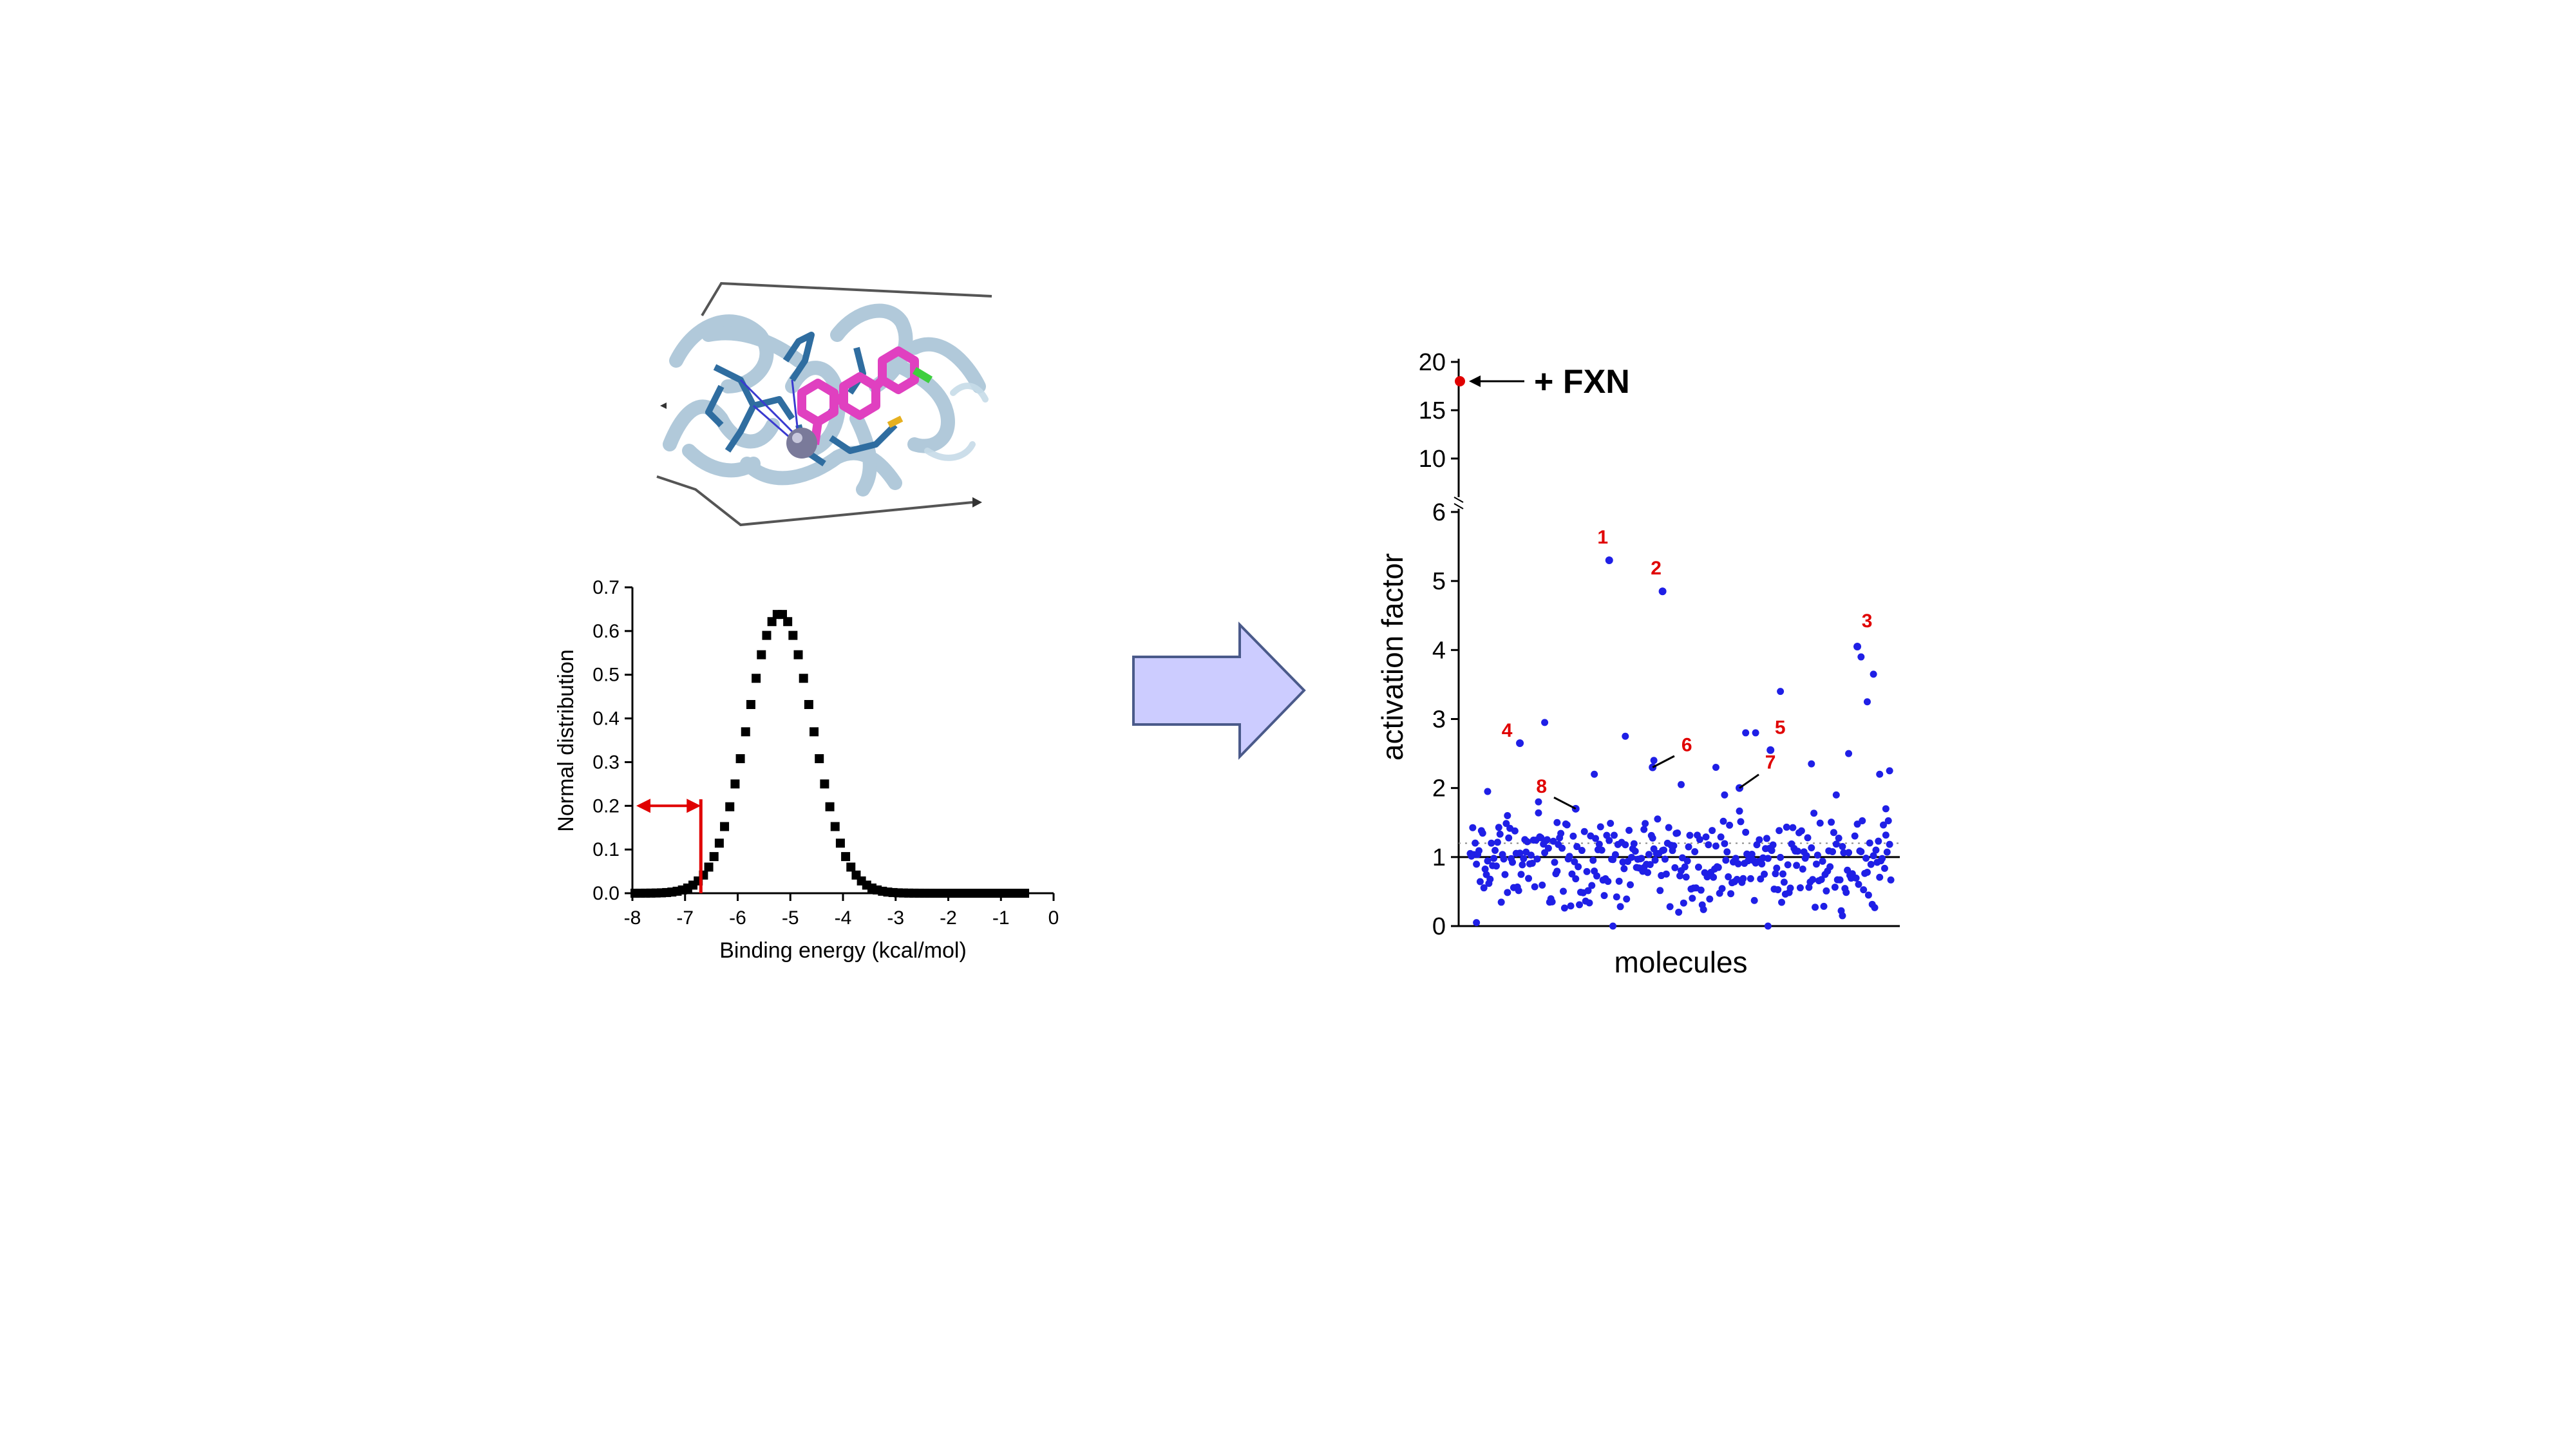  I want to click on highlight-label: 2, so click(1657, 569).